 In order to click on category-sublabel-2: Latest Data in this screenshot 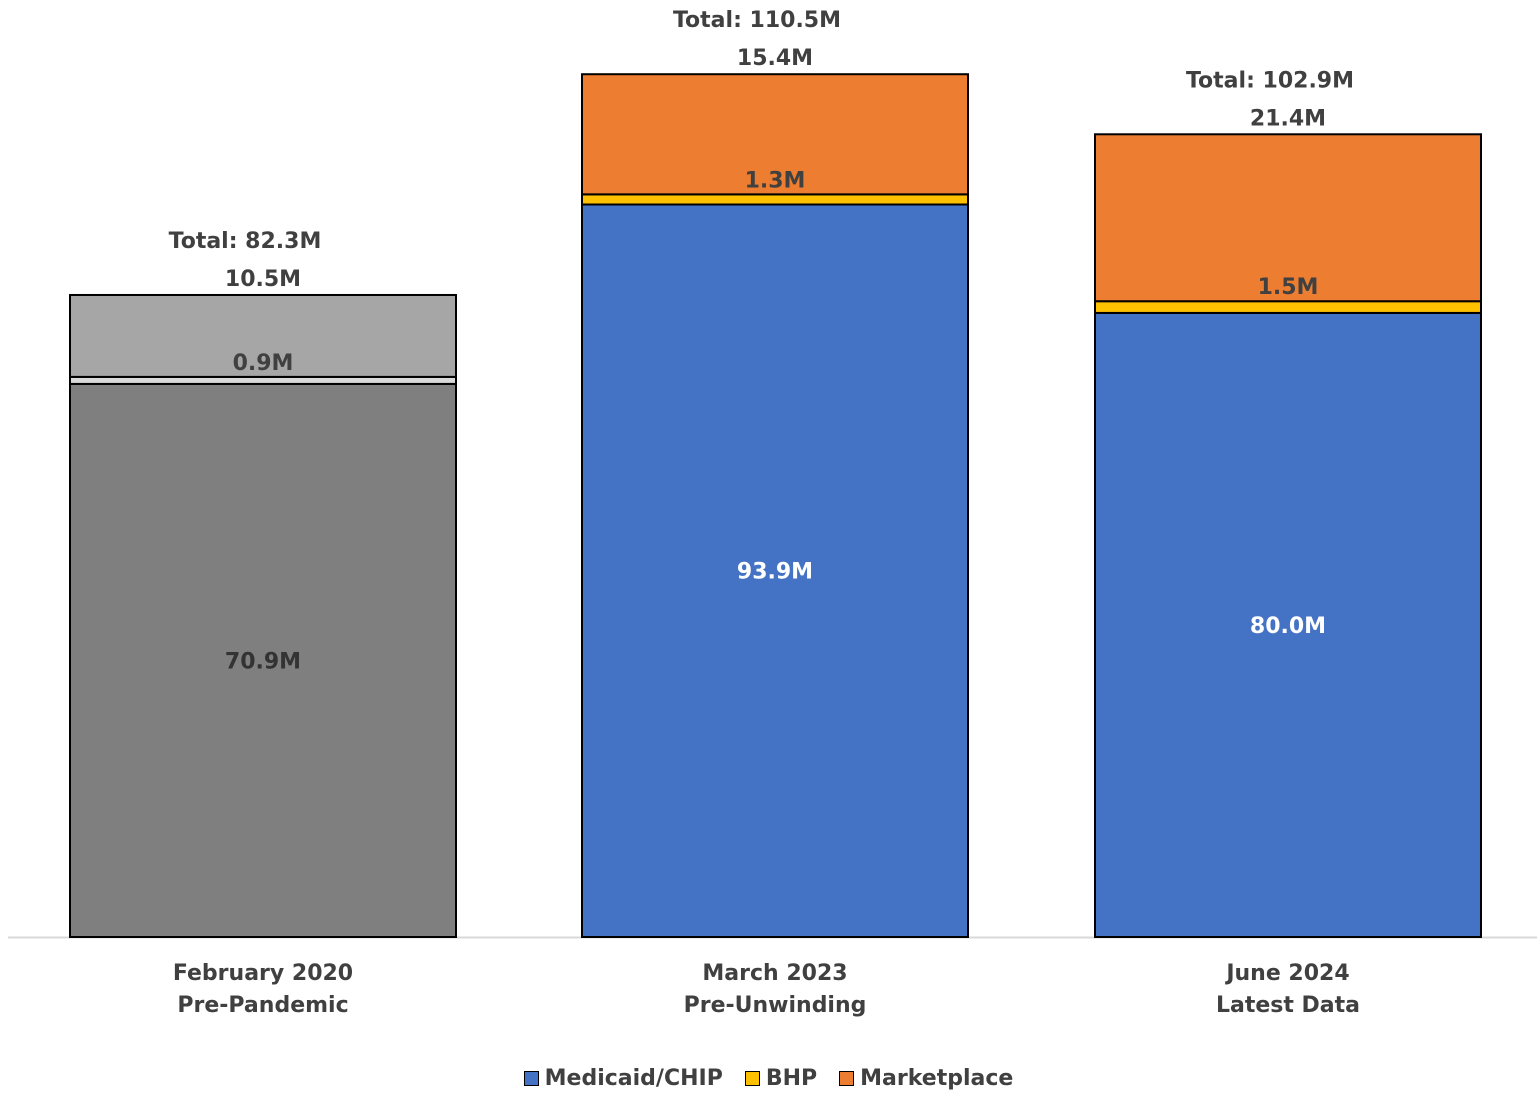, I will do `click(1288, 1005)`.